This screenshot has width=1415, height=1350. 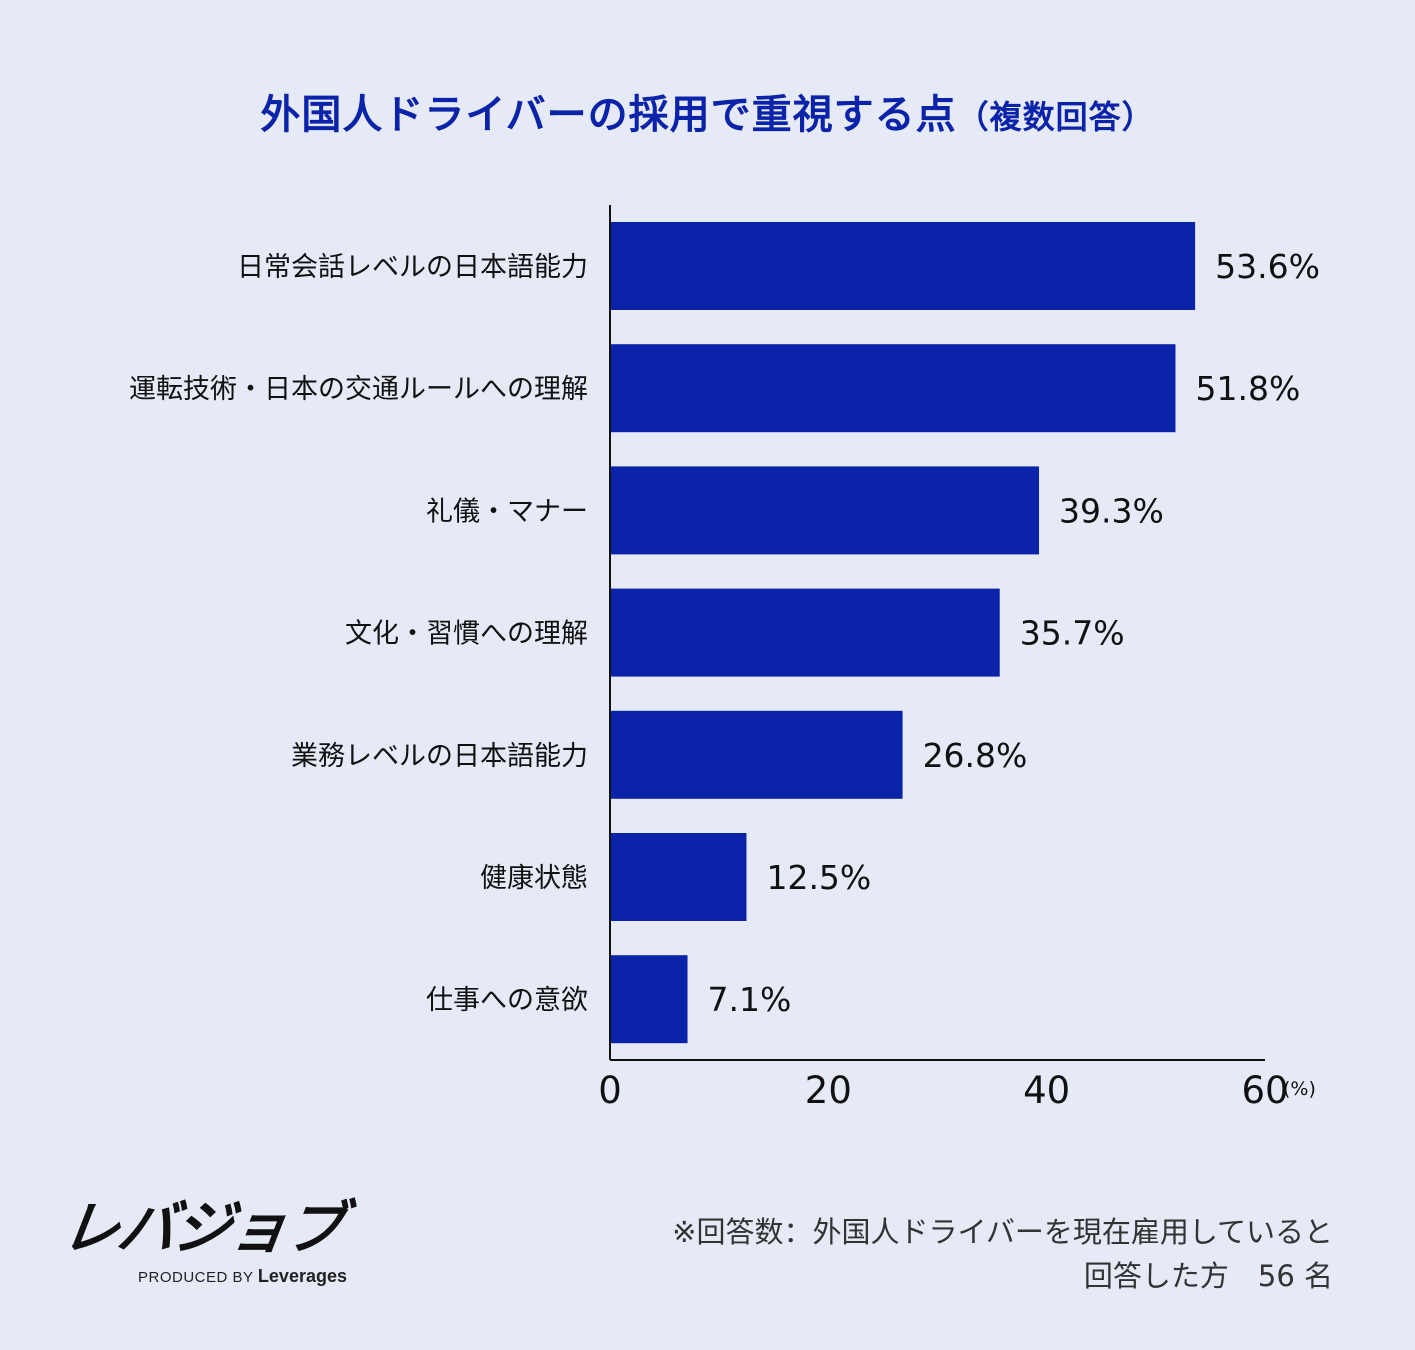 I want to click on category-label: 業務レベルの日本語能力, so click(x=439, y=756).